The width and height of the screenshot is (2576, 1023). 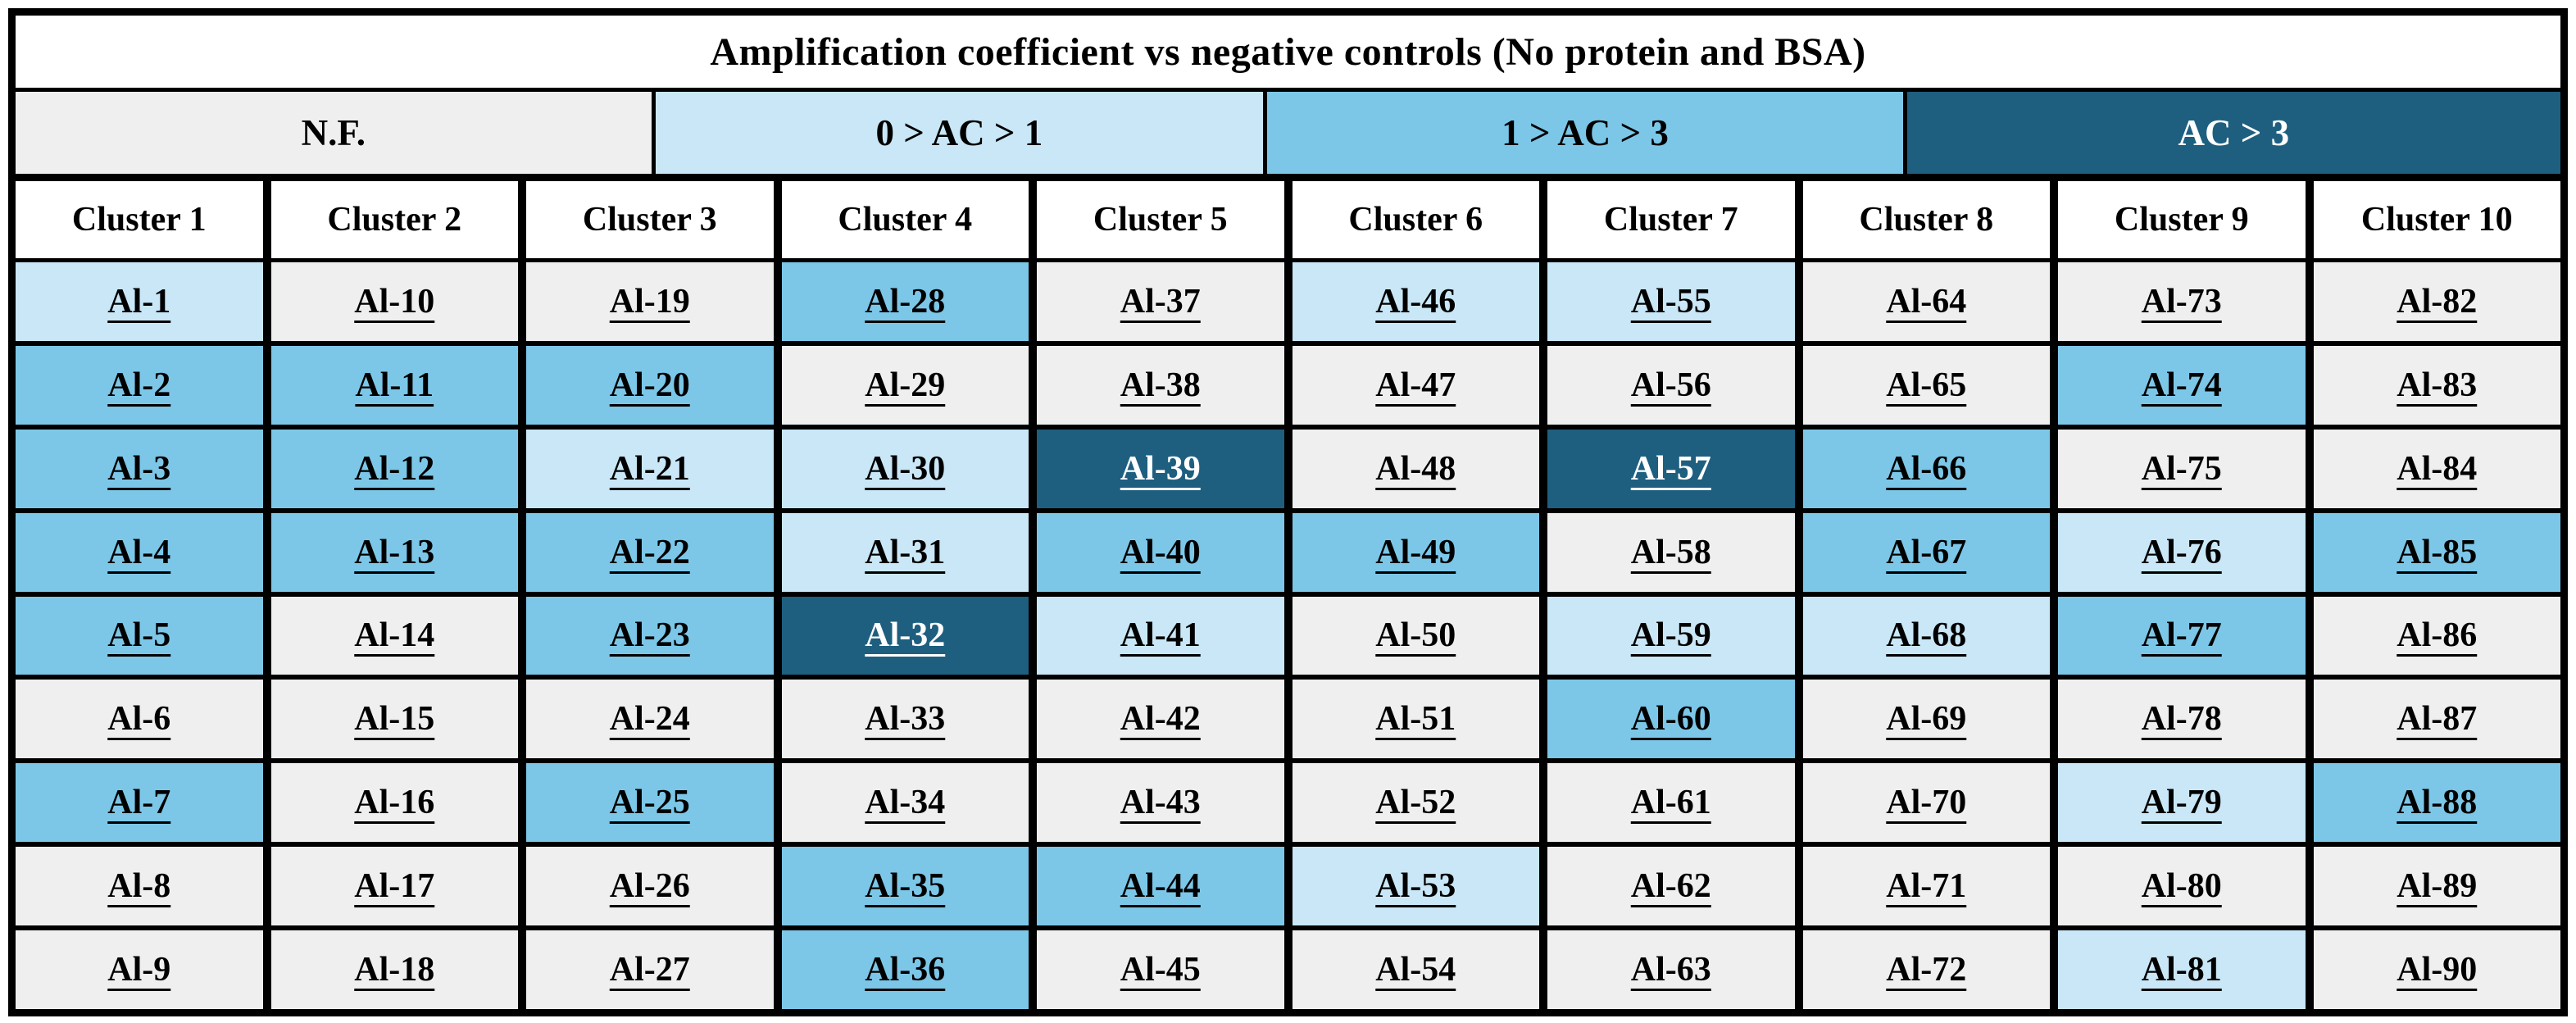 What do you see at coordinates (1415, 635) in the screenshot?
I see `grid-cell-al-50: Al-50` at bounding box center [1415, 635].